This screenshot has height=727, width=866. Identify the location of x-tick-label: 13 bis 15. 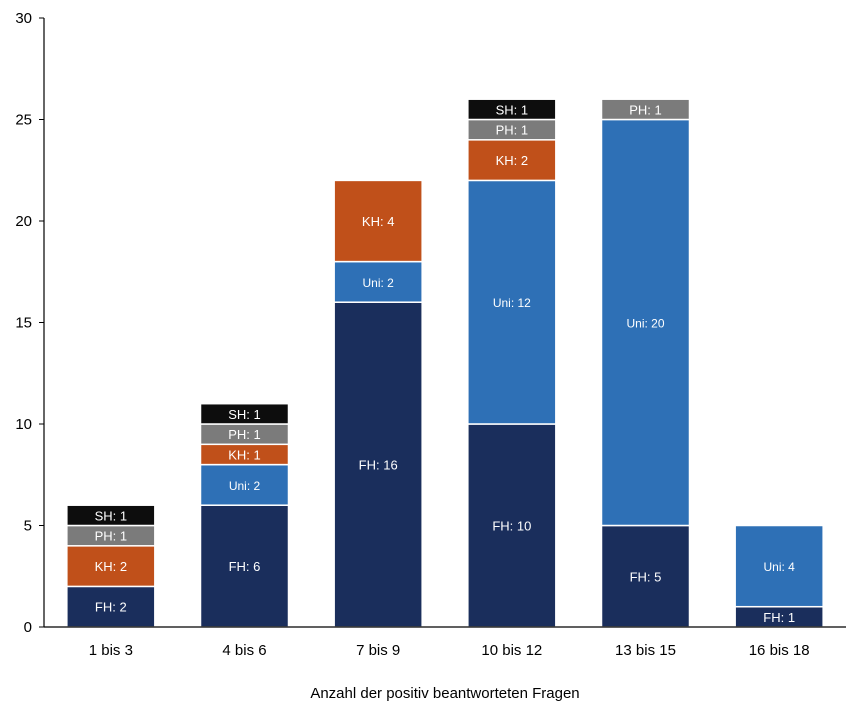
(645, 650).